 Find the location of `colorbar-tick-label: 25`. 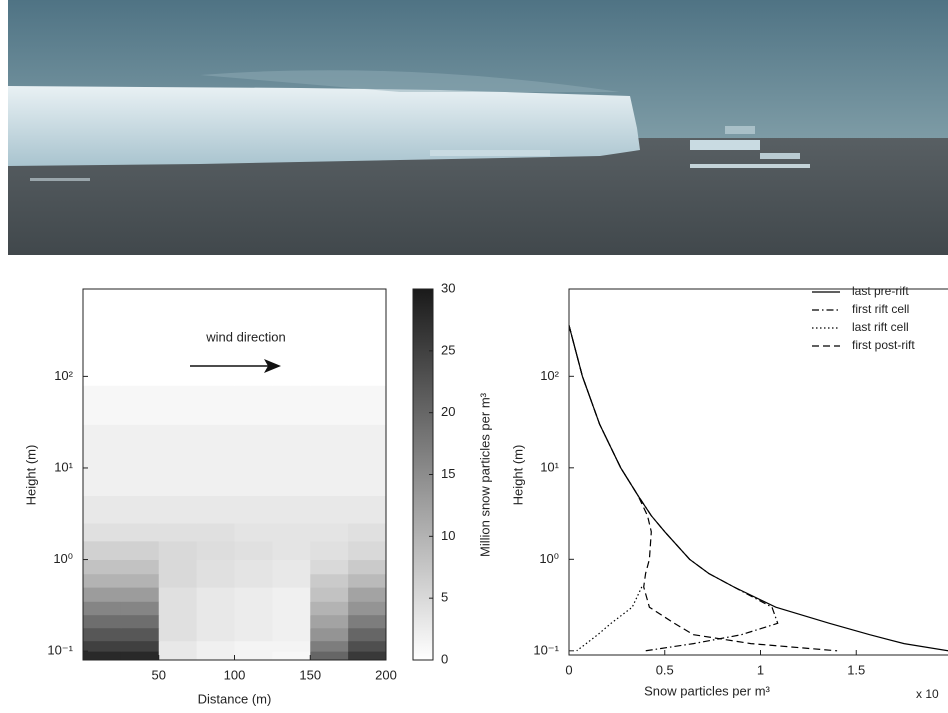

colorbar-tick-label: 25 is located at coordinates (448, 349).